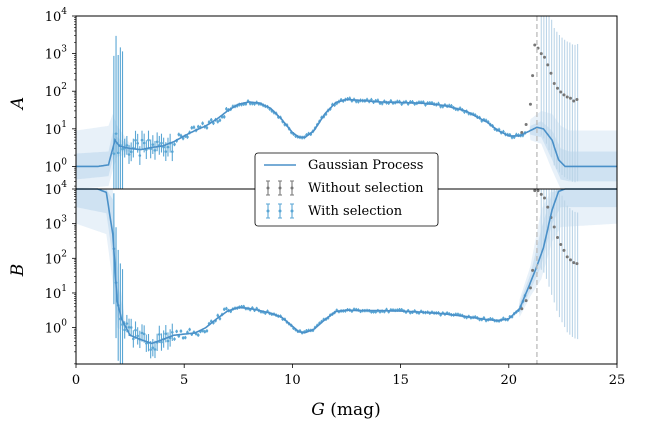 This screenshot has width=647, height=425. What do you see at coordinates (400, 380) in the screenshot?
I see `x-tick-label: 15` at bounding box center [400, 380].